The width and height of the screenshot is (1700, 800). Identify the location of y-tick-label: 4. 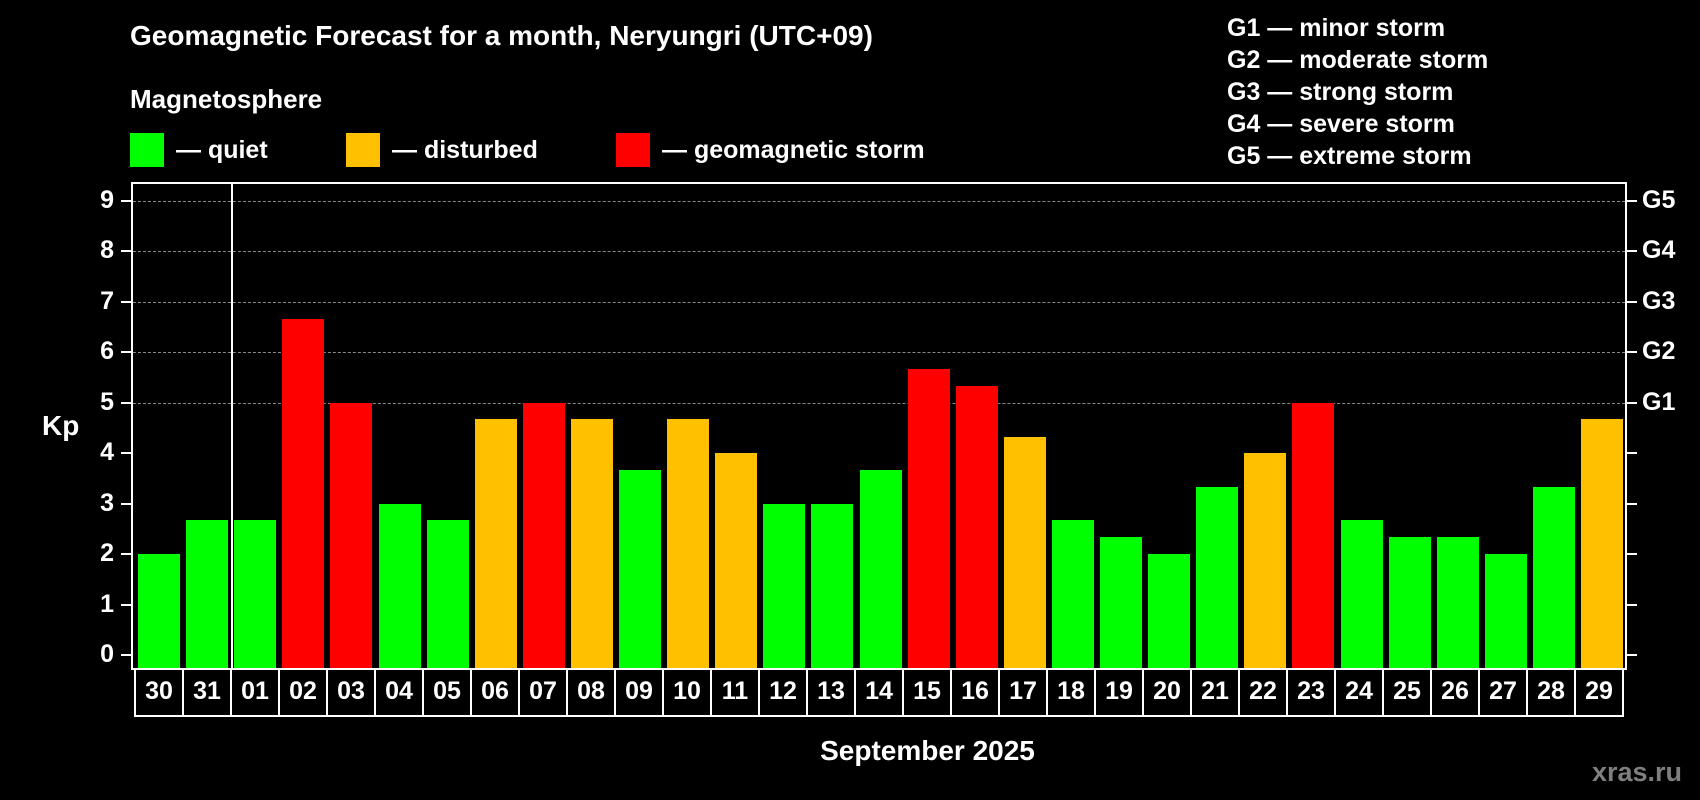
(107, 452).